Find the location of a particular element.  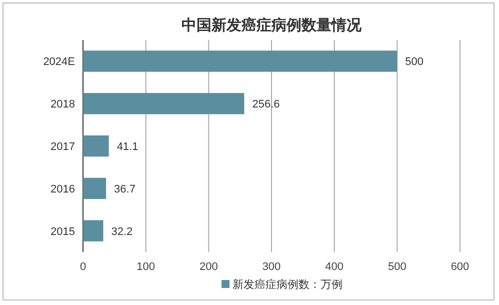

x-tick-label: 0 is located at coordinates (83, 267).